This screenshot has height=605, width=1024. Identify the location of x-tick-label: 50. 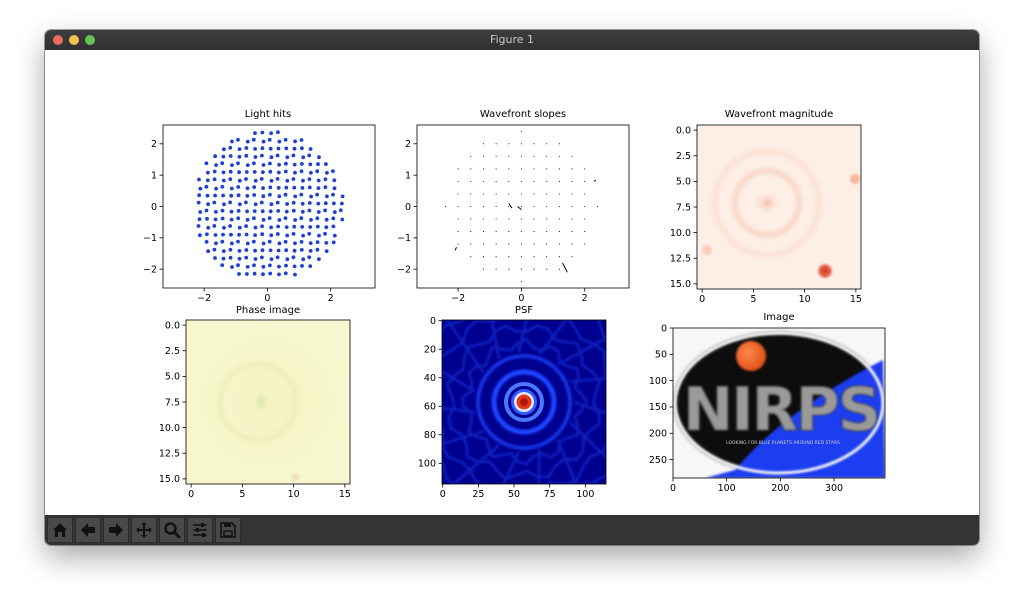
(514, 494).